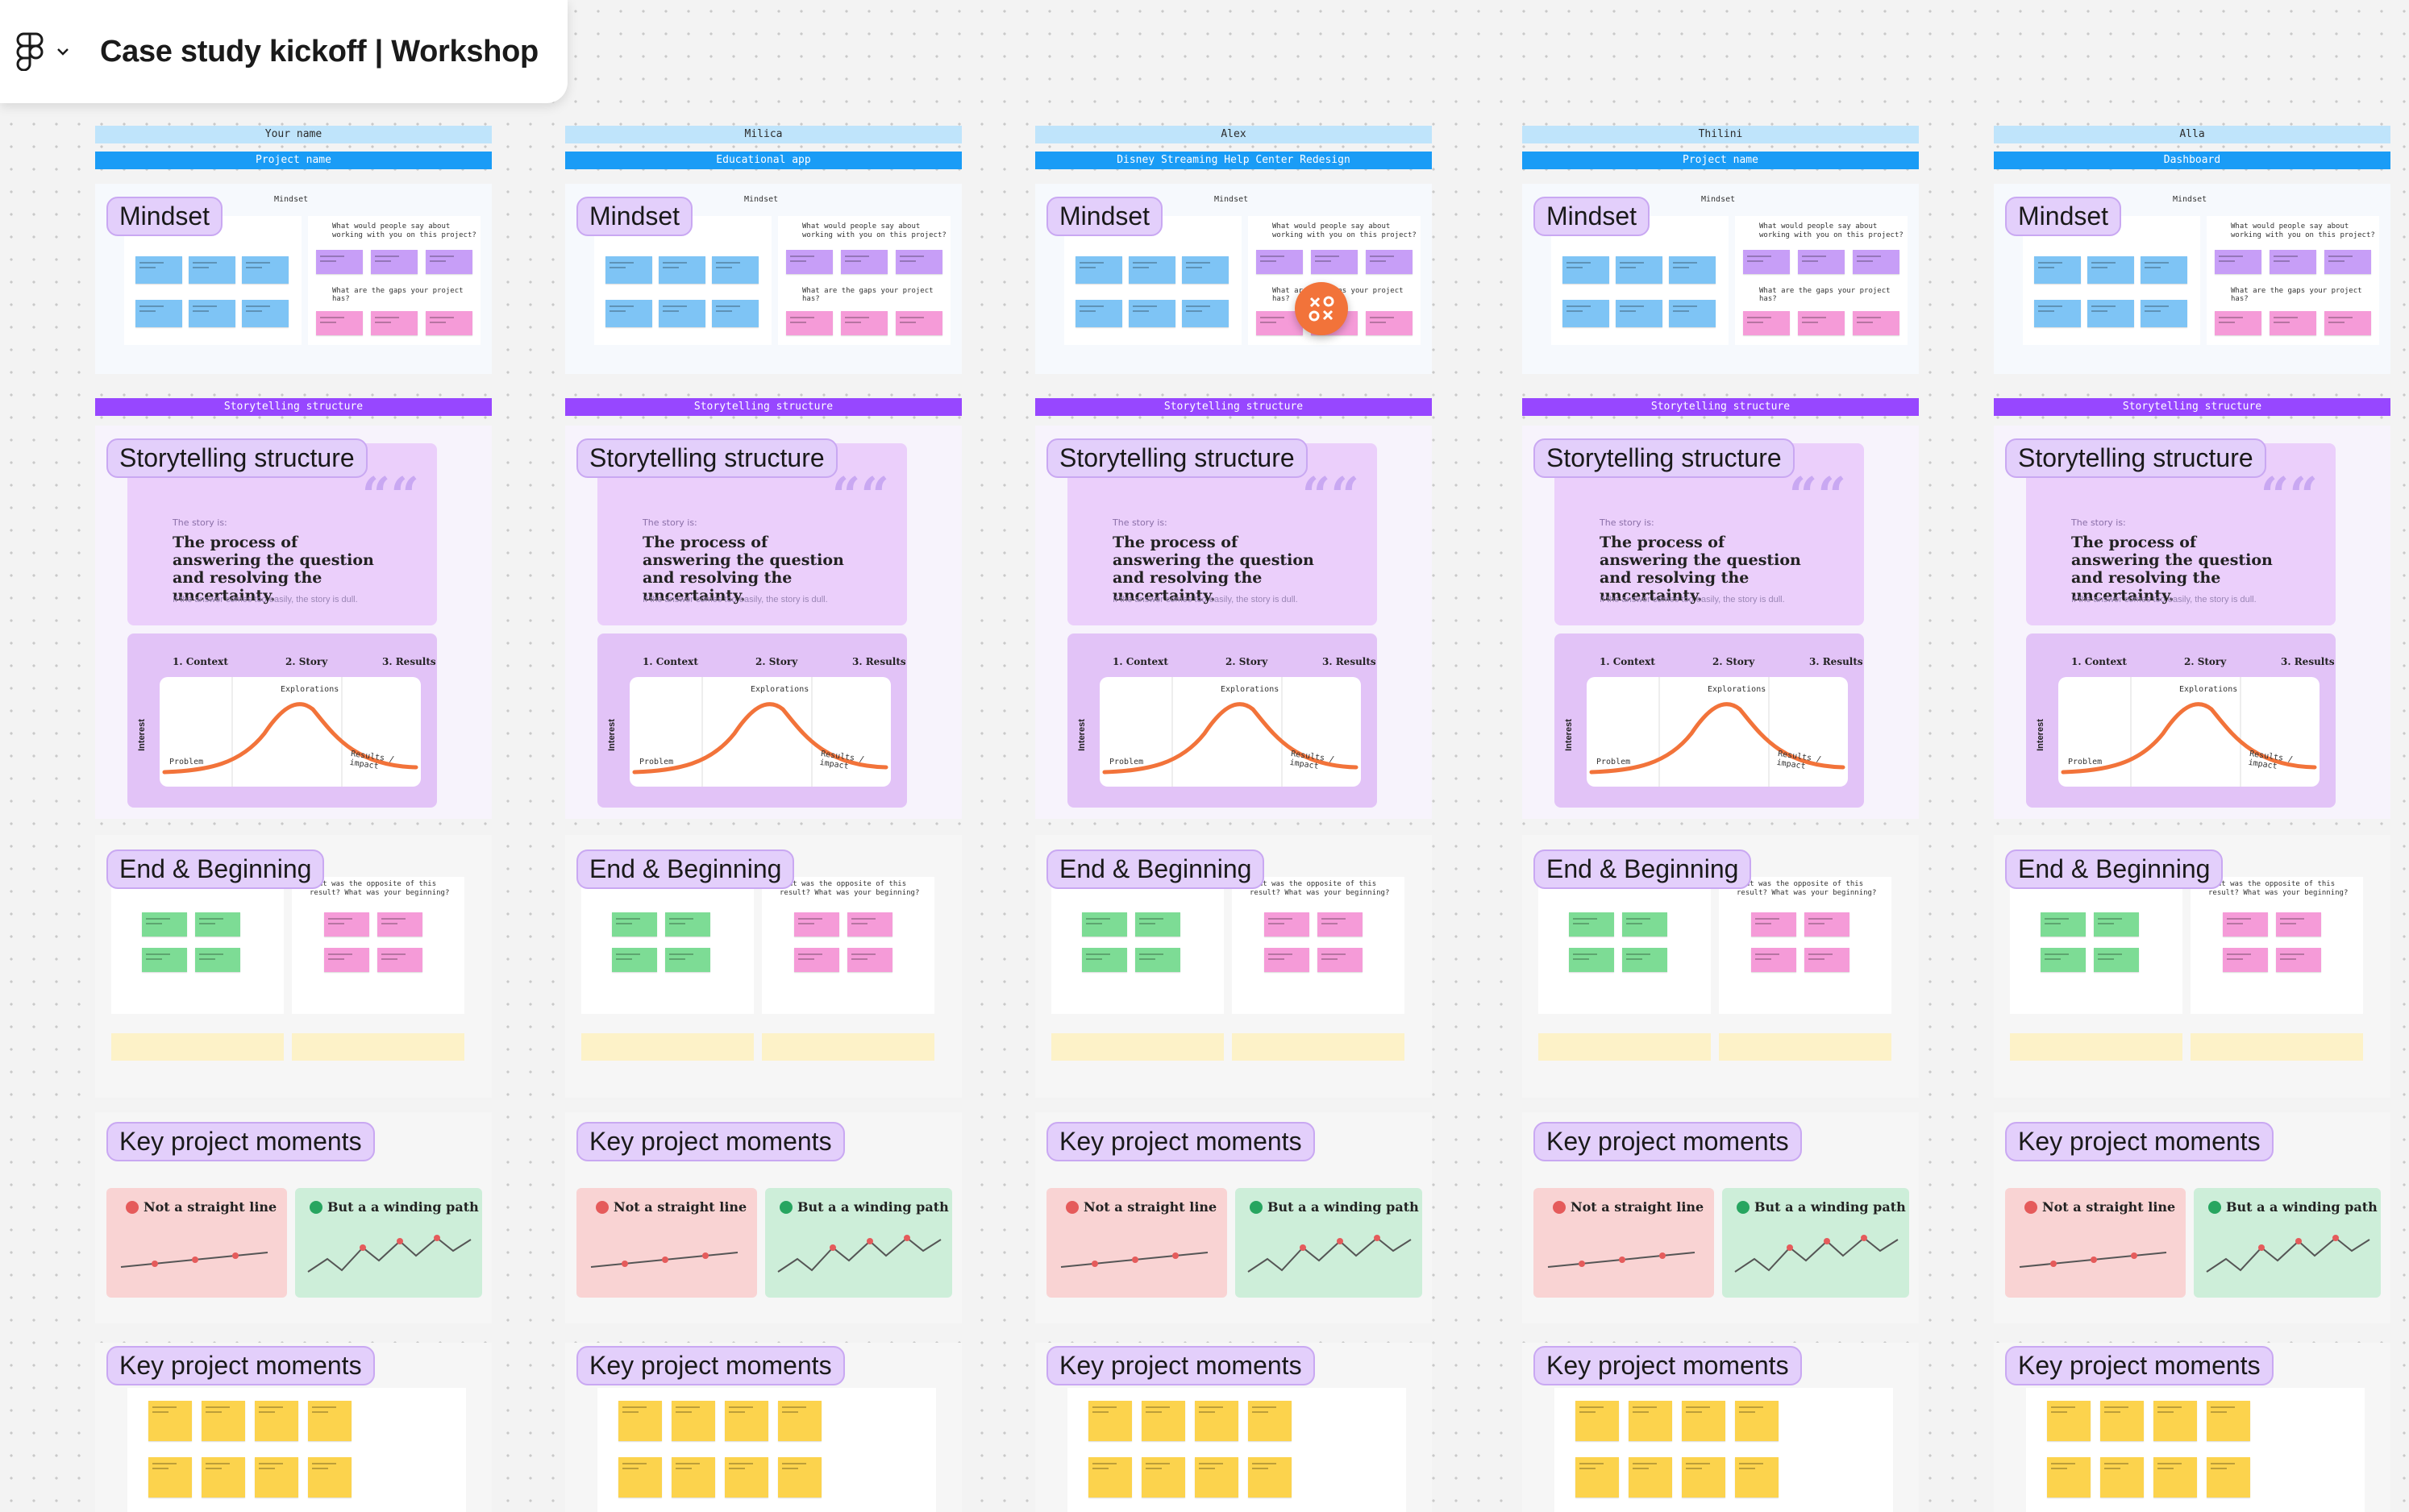 This screenshot has height=1512, width=2409. What do you see at coordinates (1721, 160) in the screenshot?
I see `project-name-band: Project name` at bounding box center [1721, 160].